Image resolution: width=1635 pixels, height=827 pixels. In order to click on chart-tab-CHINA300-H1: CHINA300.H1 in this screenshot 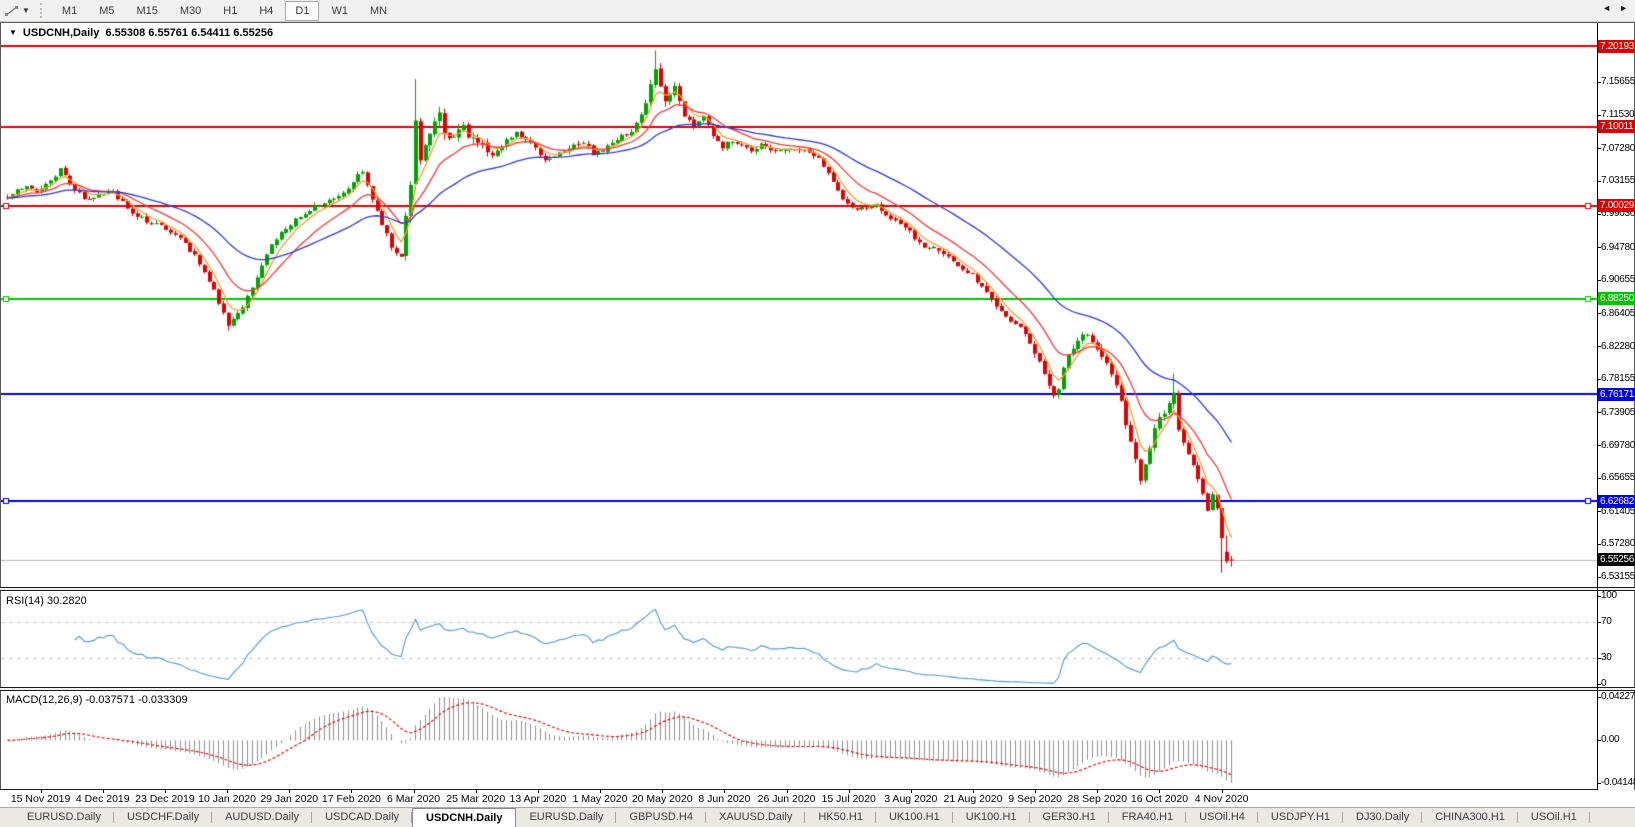, I will do `click(1470, 817)`.